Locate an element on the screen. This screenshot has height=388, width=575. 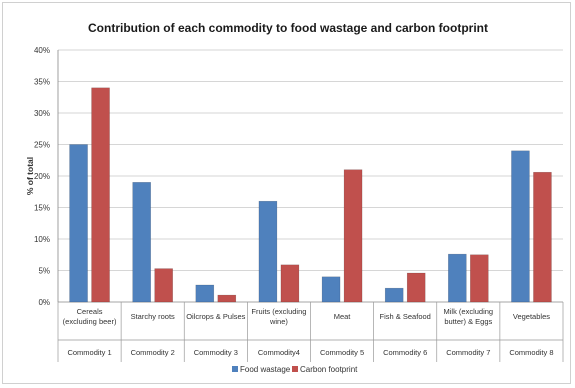
y-tick-label: 30% is located at coordinates (42, 113).